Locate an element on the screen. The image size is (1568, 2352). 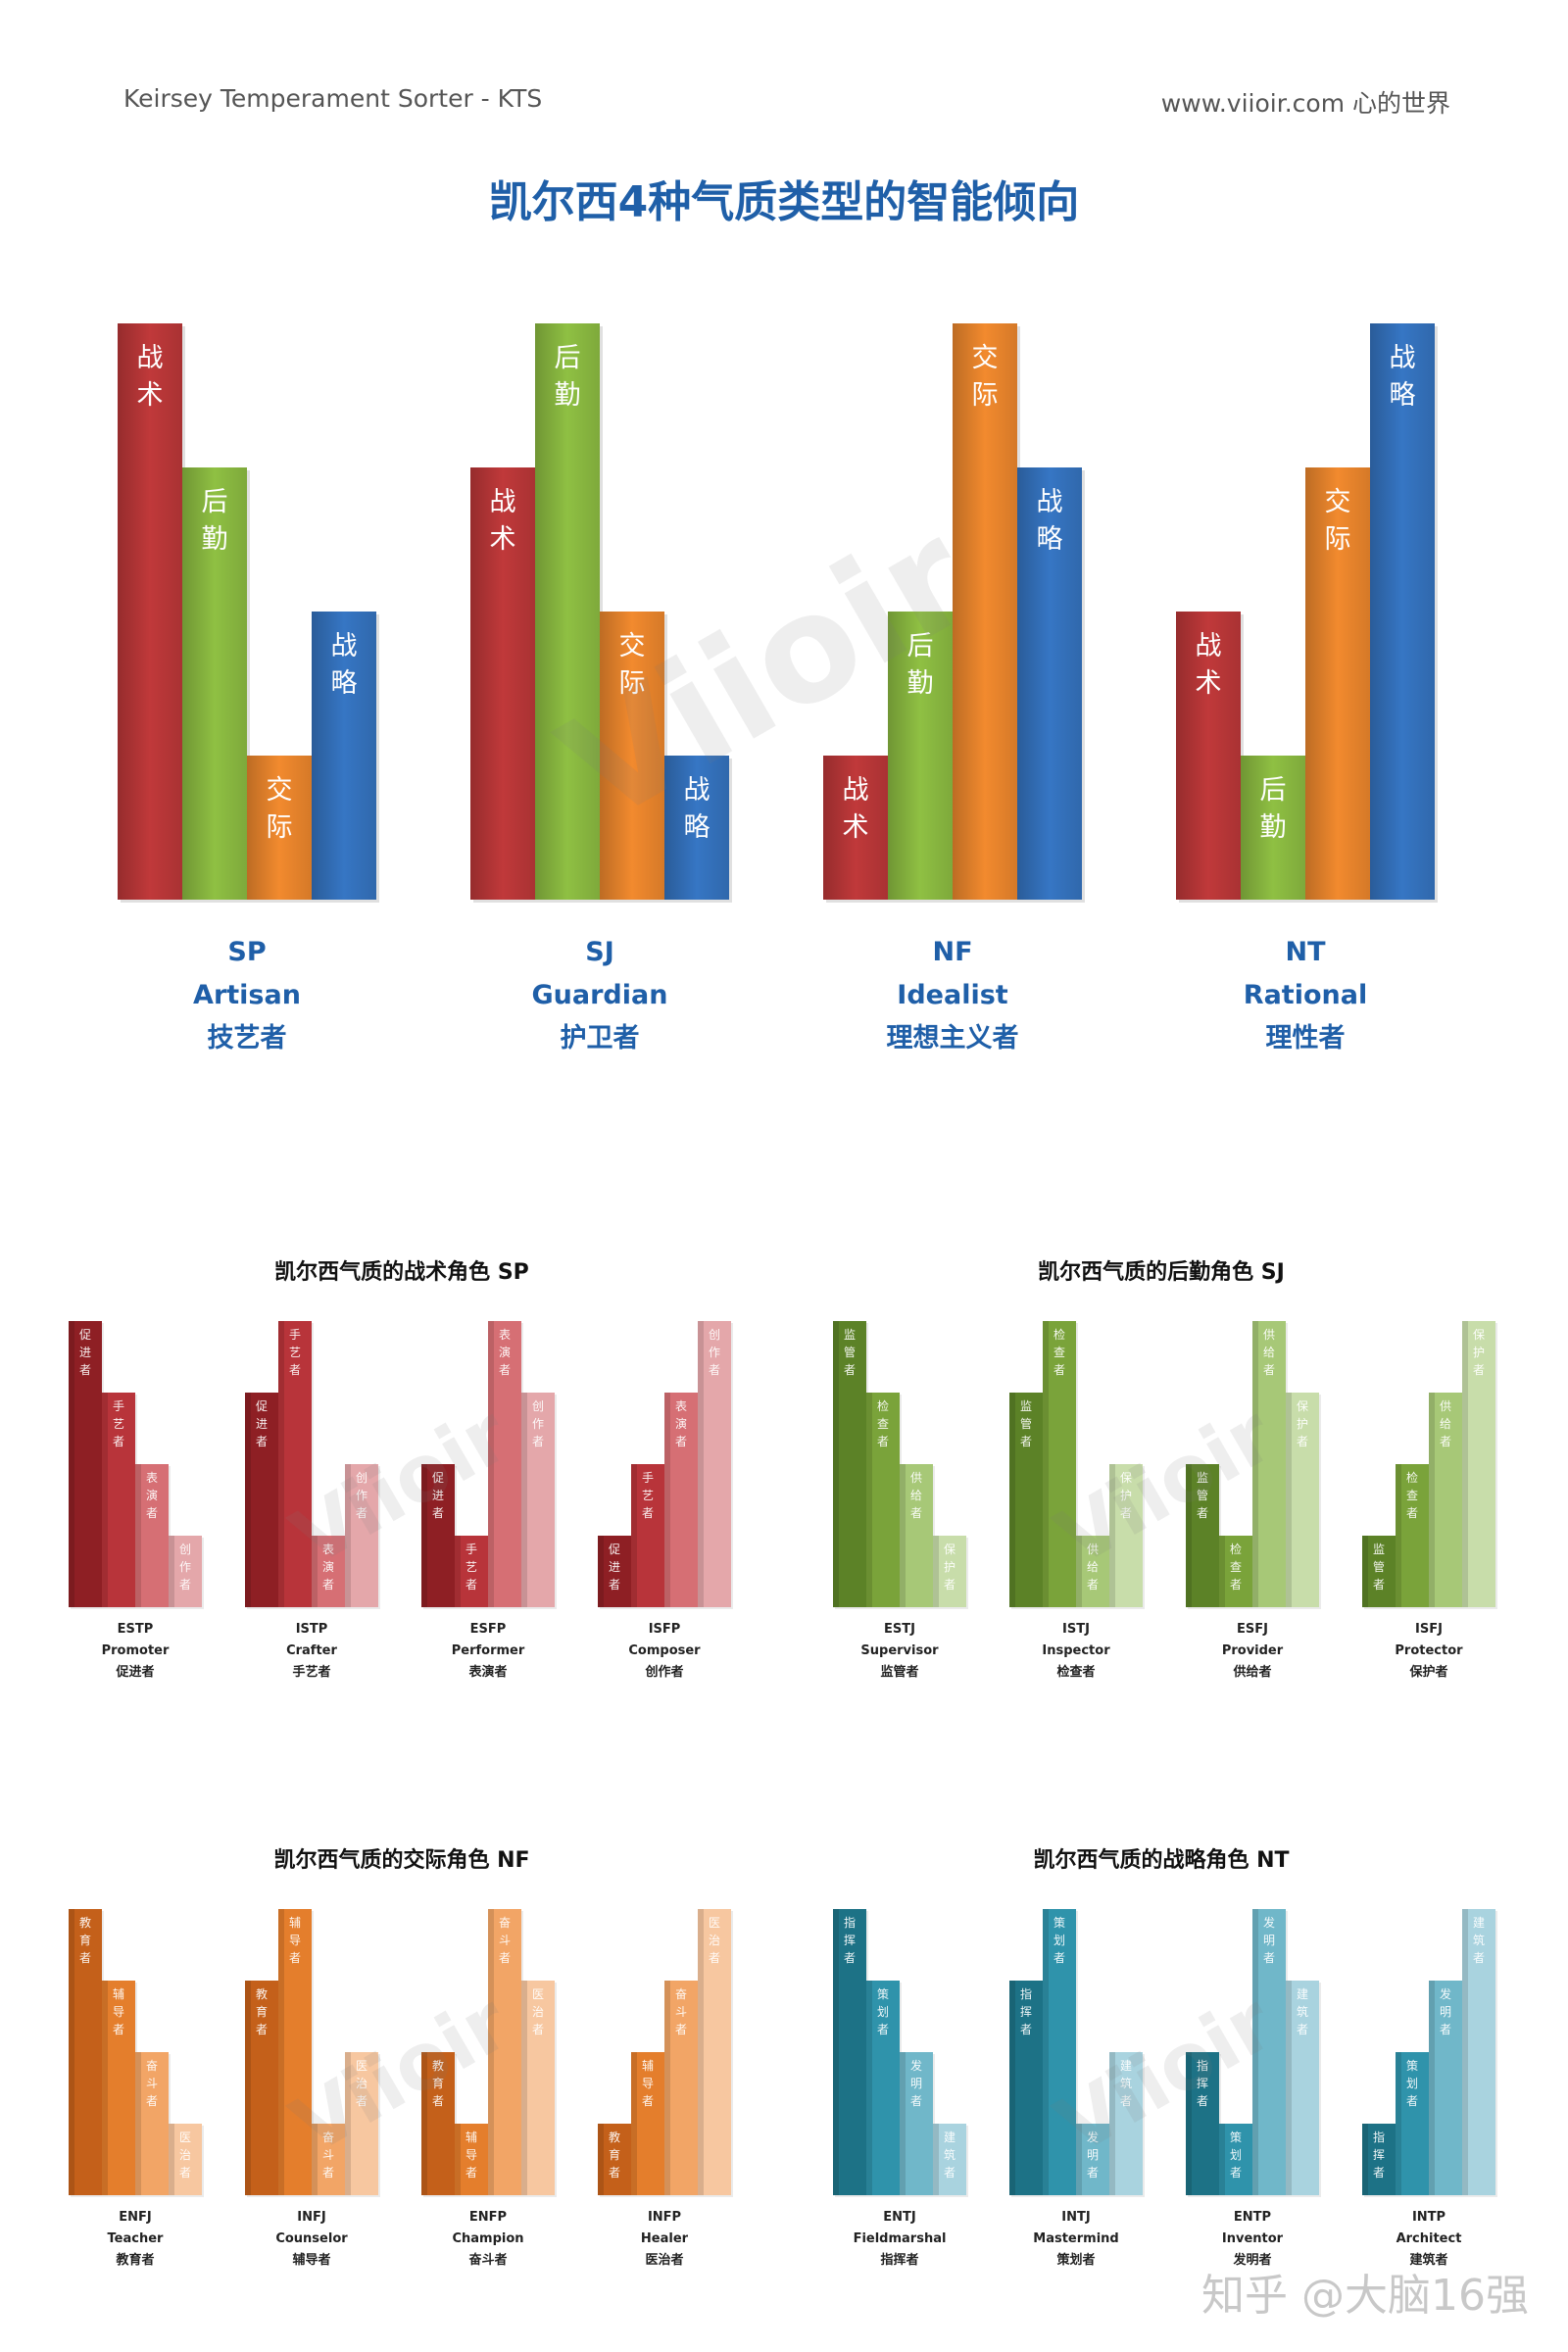
main-bar-label-sj-0: 术 is located at coordinates (503, 539).